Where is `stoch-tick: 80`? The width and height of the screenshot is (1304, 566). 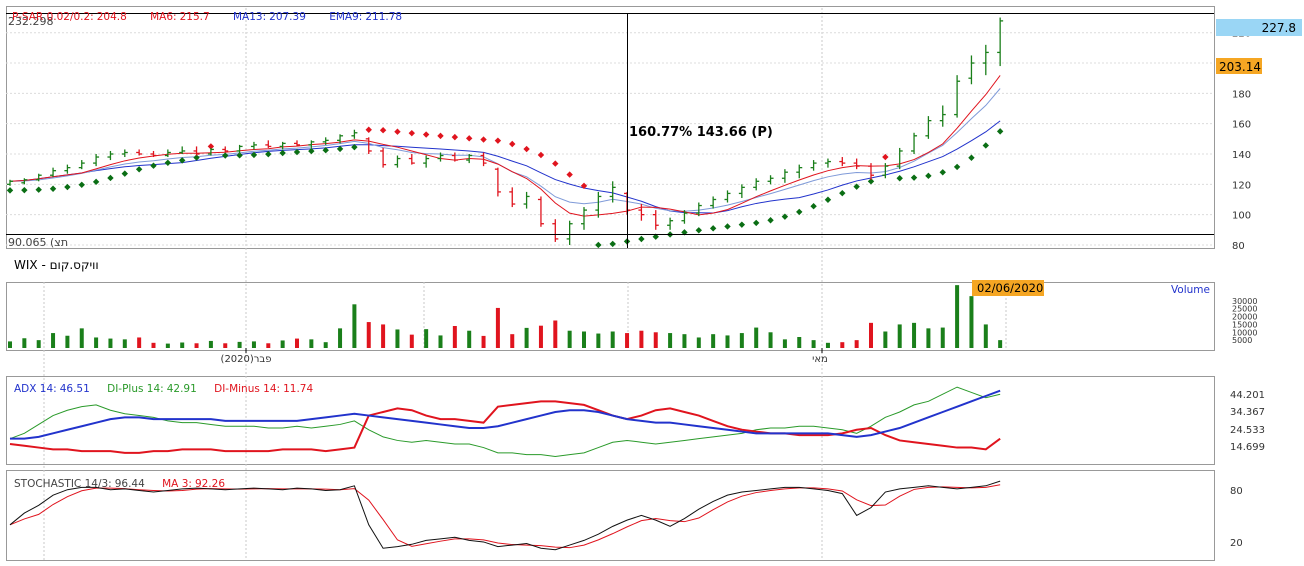 stoch-tick: 80 is located at coordinates (1236, 491).